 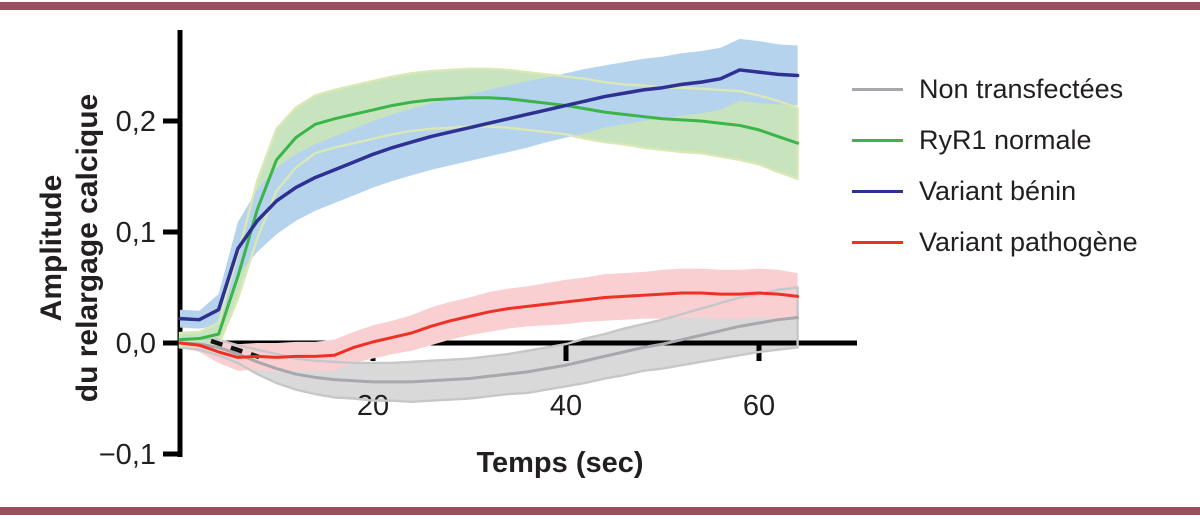 I want to click on legend-line-swatch-blue, so click(x=877, y=191).